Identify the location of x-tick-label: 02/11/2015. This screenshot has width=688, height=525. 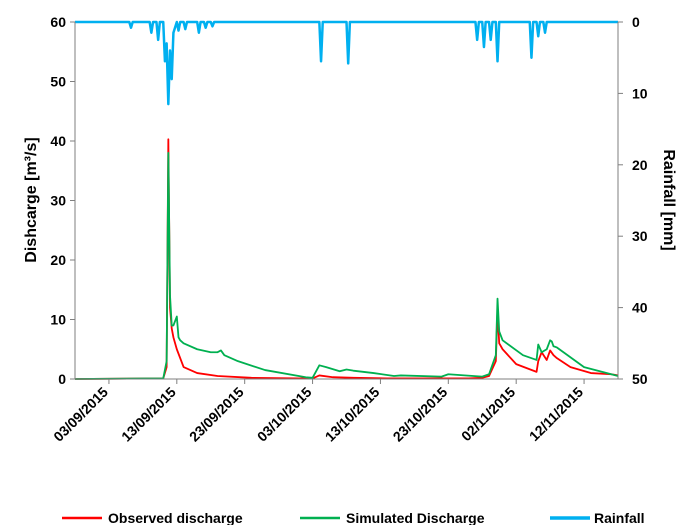
(488, 414).